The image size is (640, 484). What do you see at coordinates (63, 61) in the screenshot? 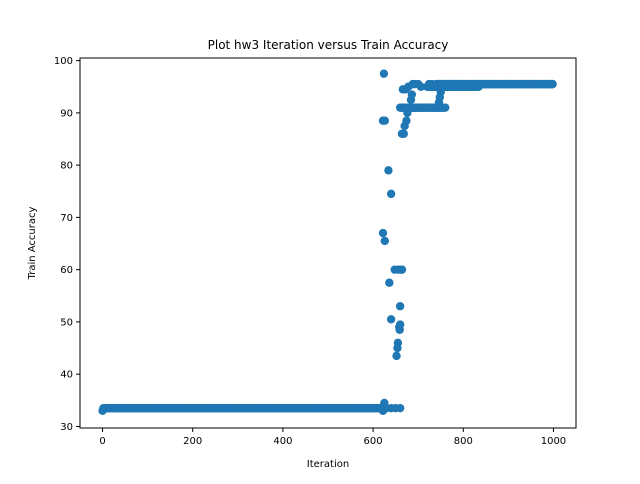
I see `y-tick-label: 100` at bounding box center [63, 61].